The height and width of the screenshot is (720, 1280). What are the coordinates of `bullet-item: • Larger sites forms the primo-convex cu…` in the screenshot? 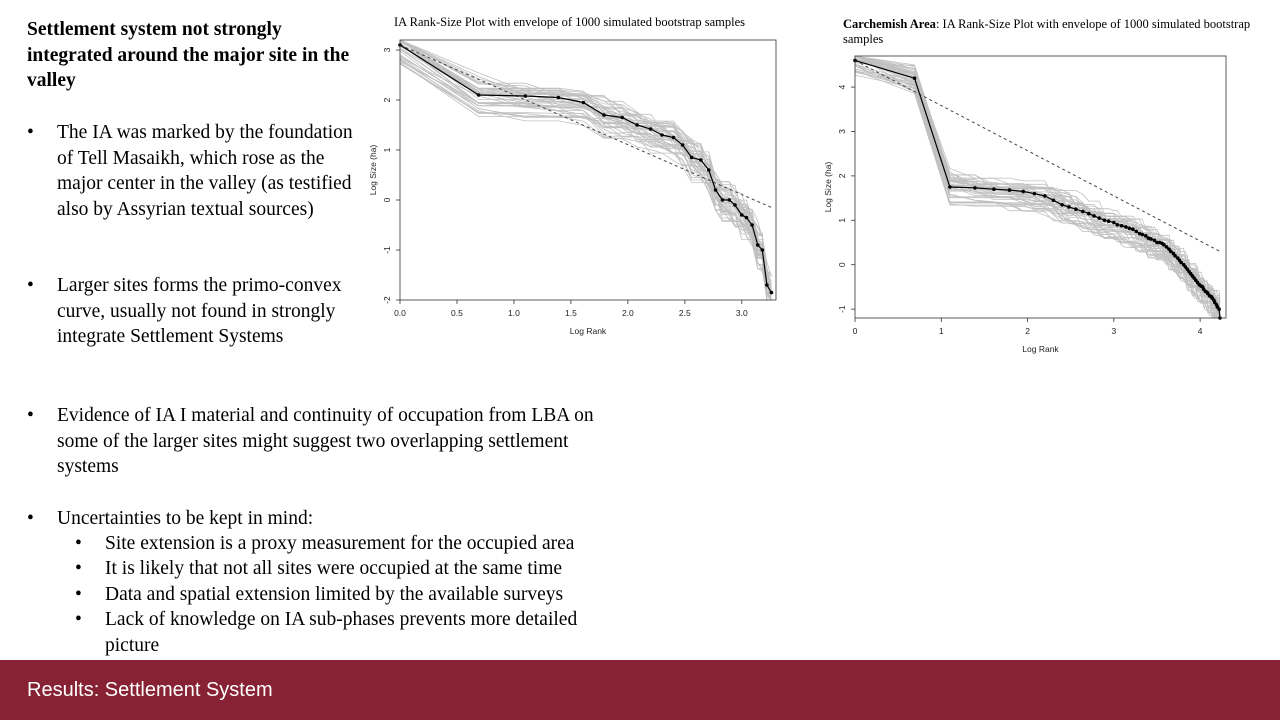 It's located at (192, 311).